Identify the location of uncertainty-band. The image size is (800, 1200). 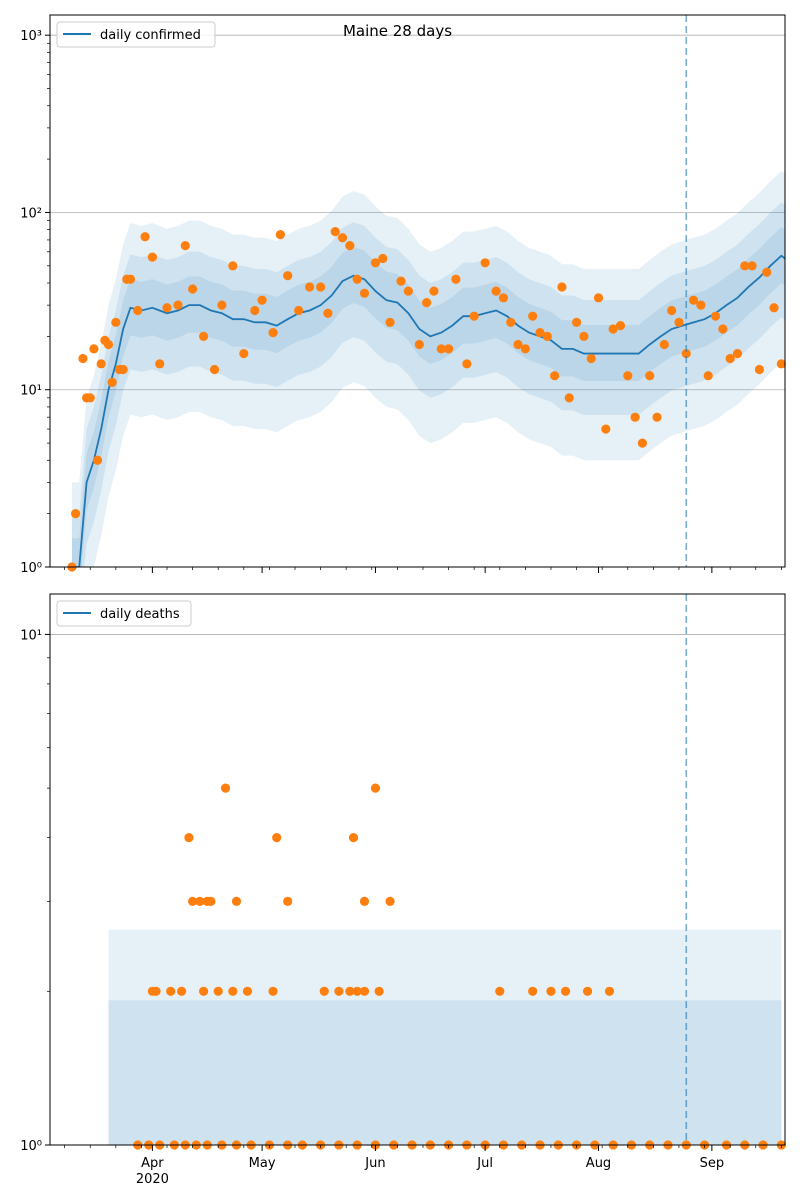
(445, 1072).